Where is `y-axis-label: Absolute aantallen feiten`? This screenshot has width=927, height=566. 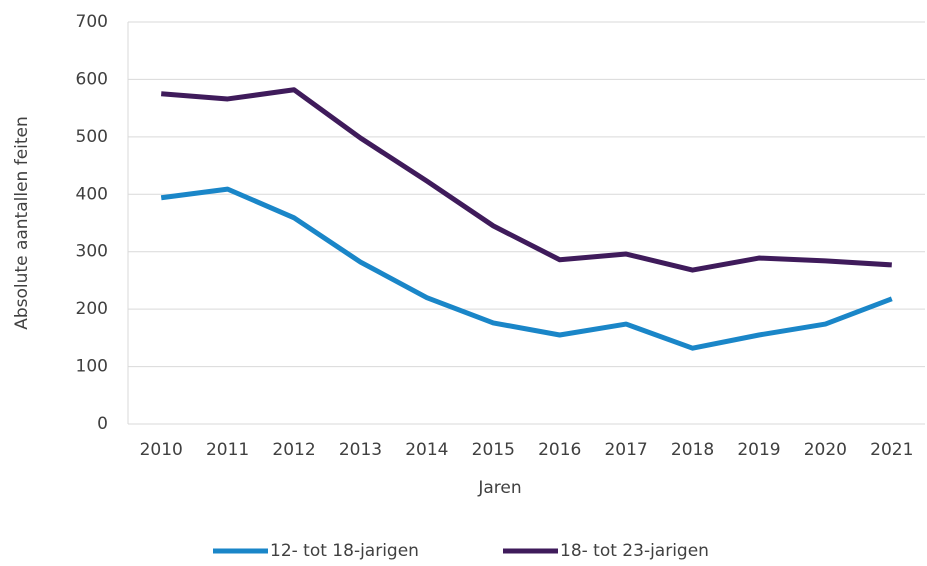
y-axis-label: Absolute aantallen feiten is located at coordinates (22, 223).